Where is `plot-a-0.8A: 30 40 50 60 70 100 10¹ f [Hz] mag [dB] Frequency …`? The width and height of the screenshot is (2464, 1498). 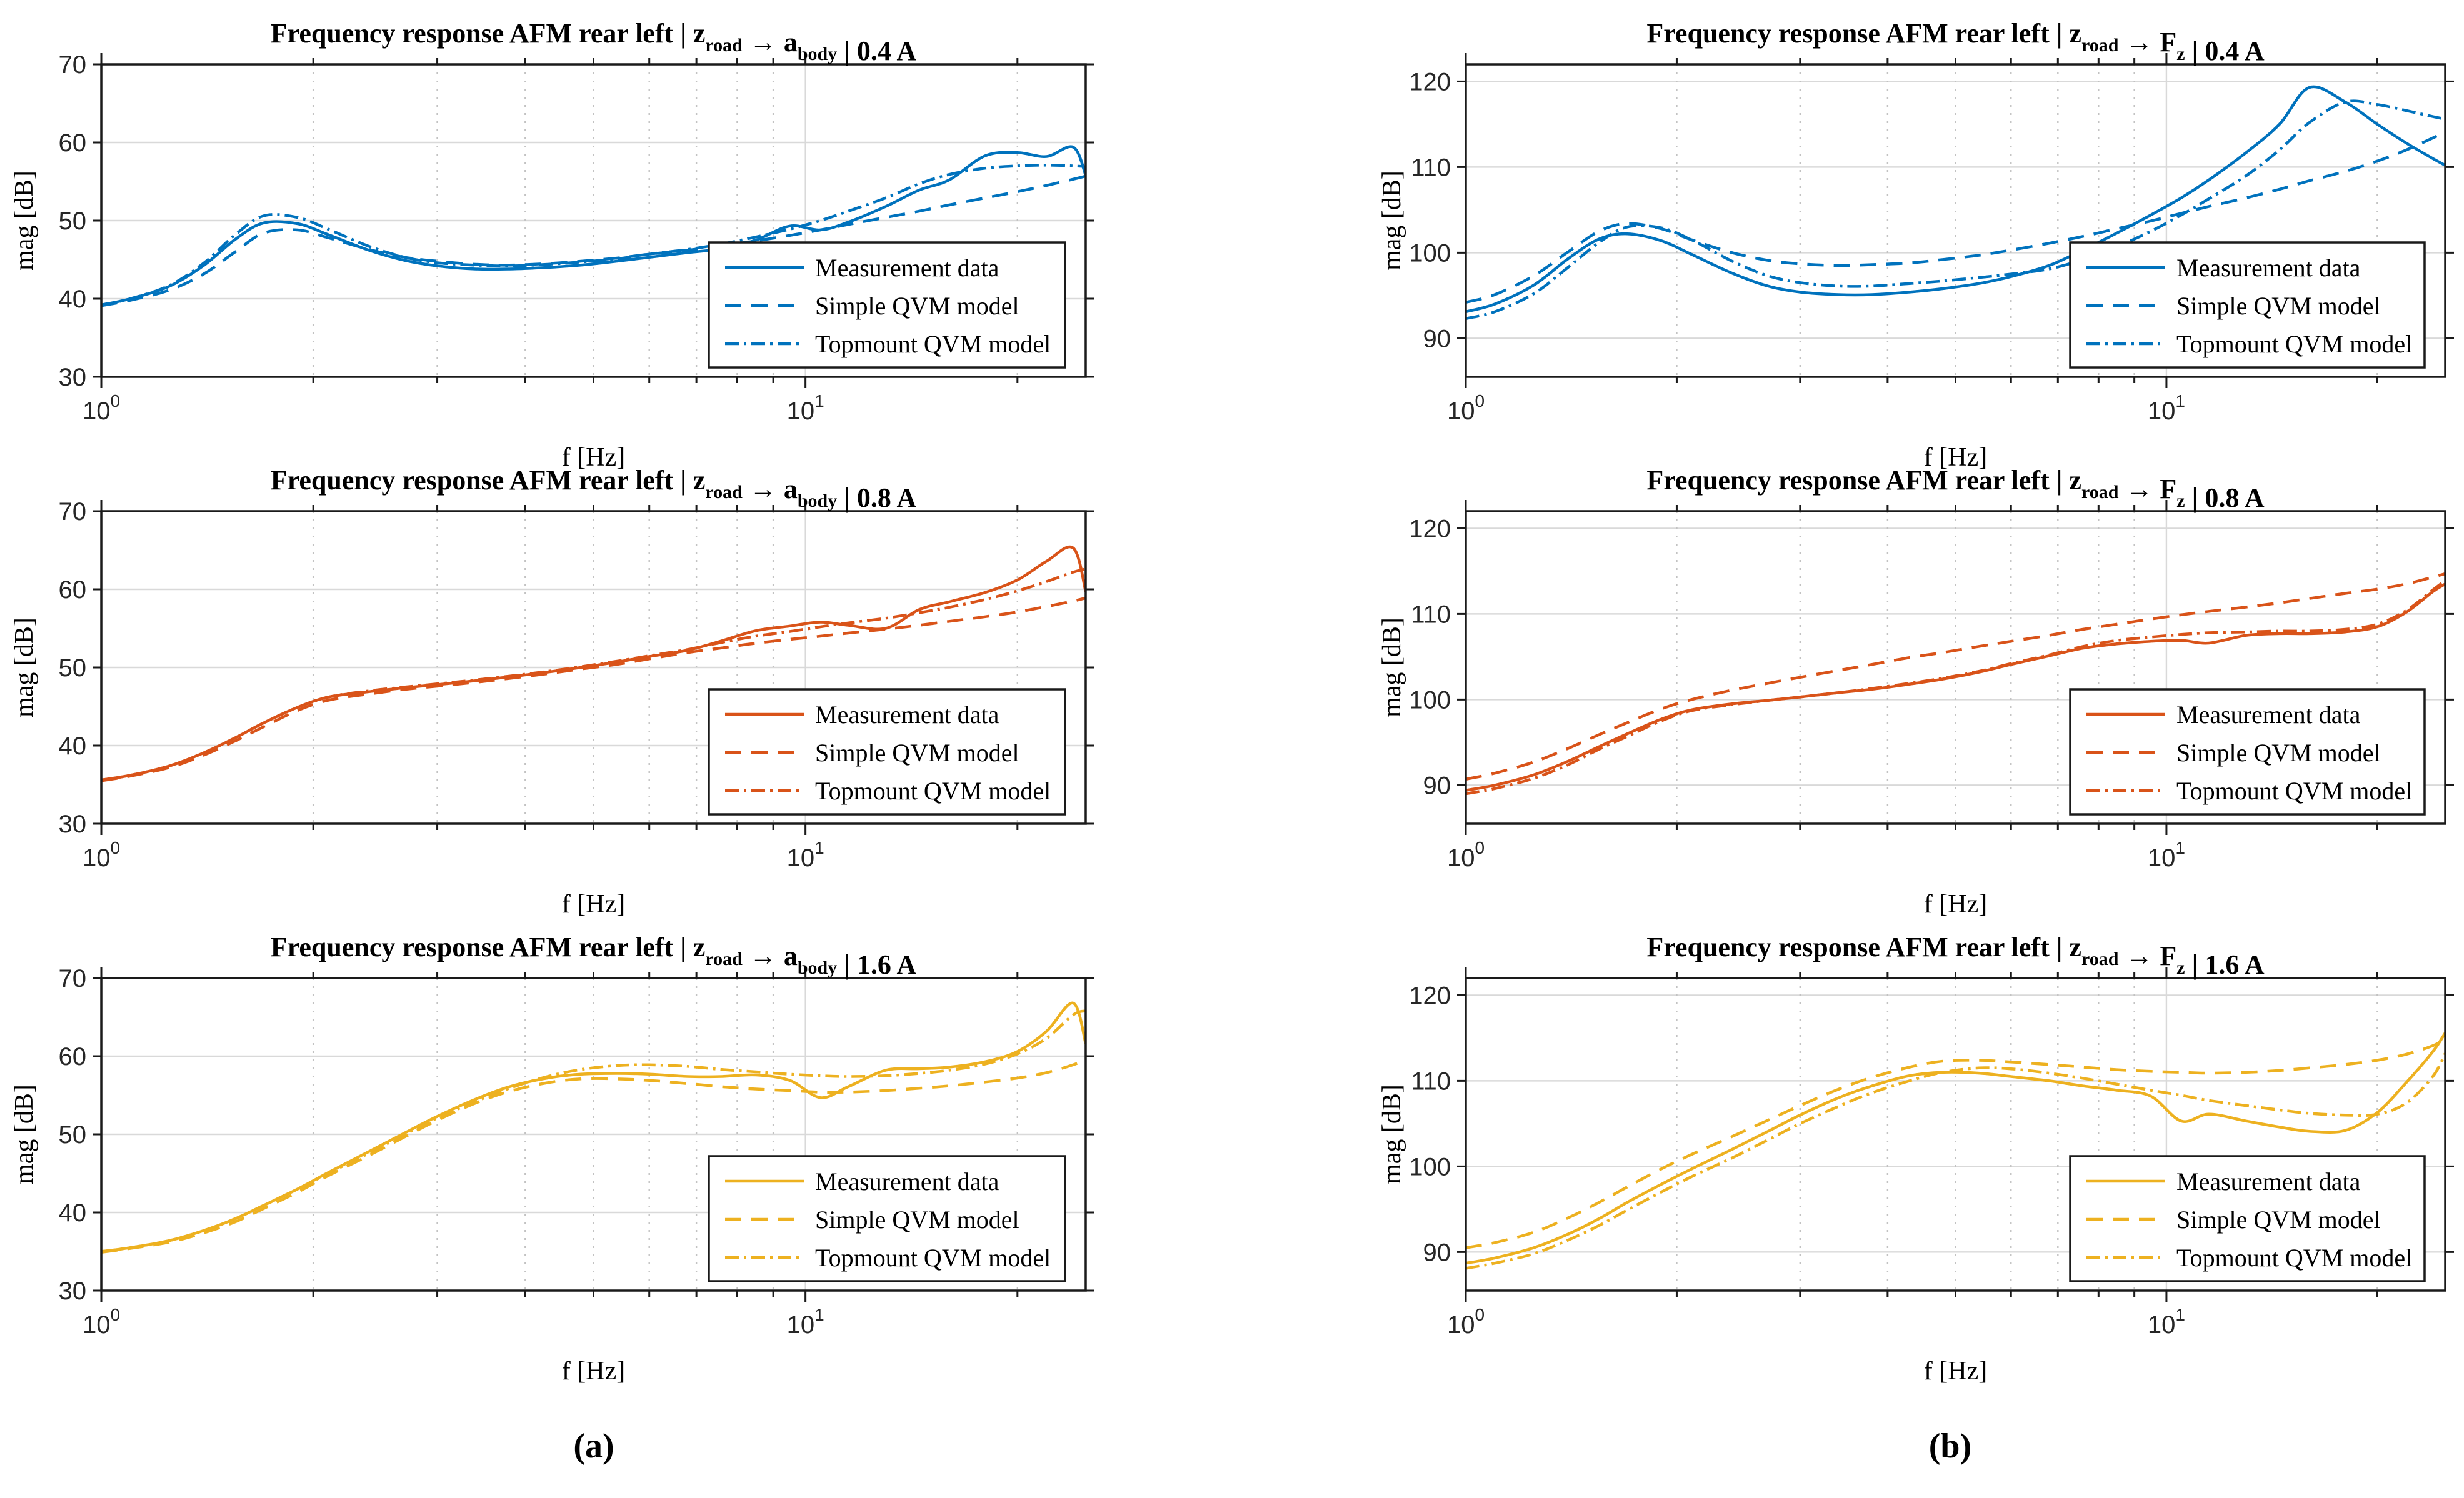
plot-a-0.8A: 30 40 50 60 70 100 10¹ f [Hz] mag [dB] Frequency … is located at coordinates (552, 692).